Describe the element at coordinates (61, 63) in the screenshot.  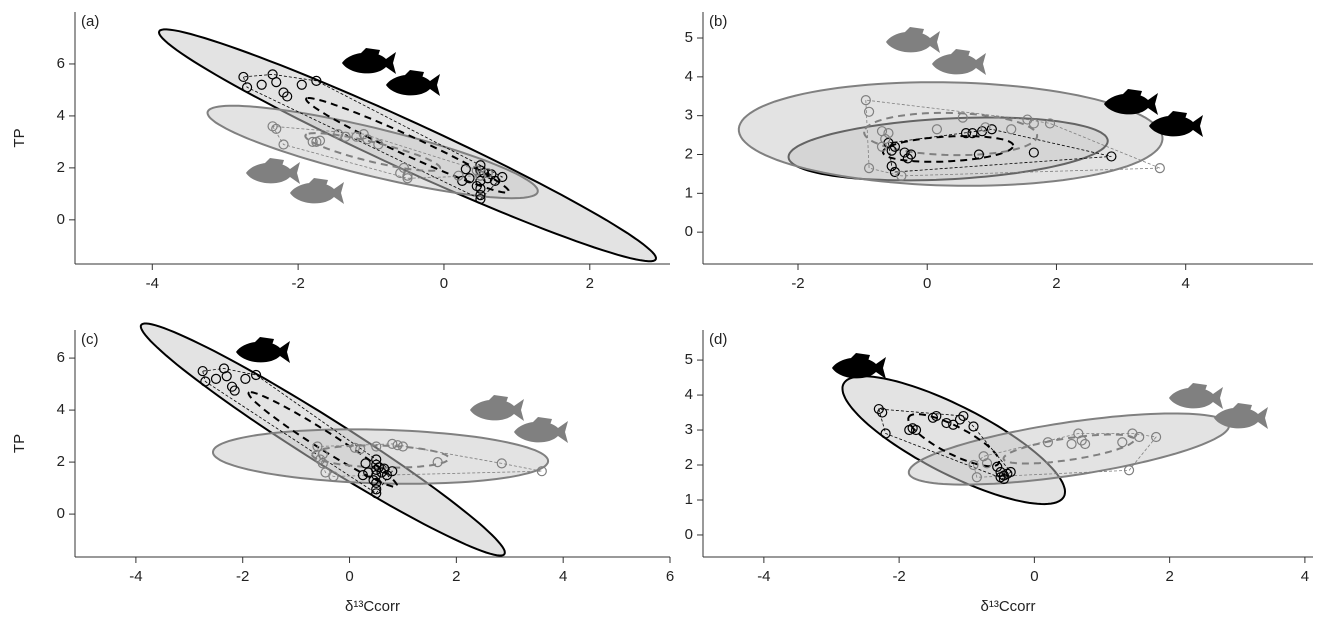
I see `y-tick-label: 6` at that location.